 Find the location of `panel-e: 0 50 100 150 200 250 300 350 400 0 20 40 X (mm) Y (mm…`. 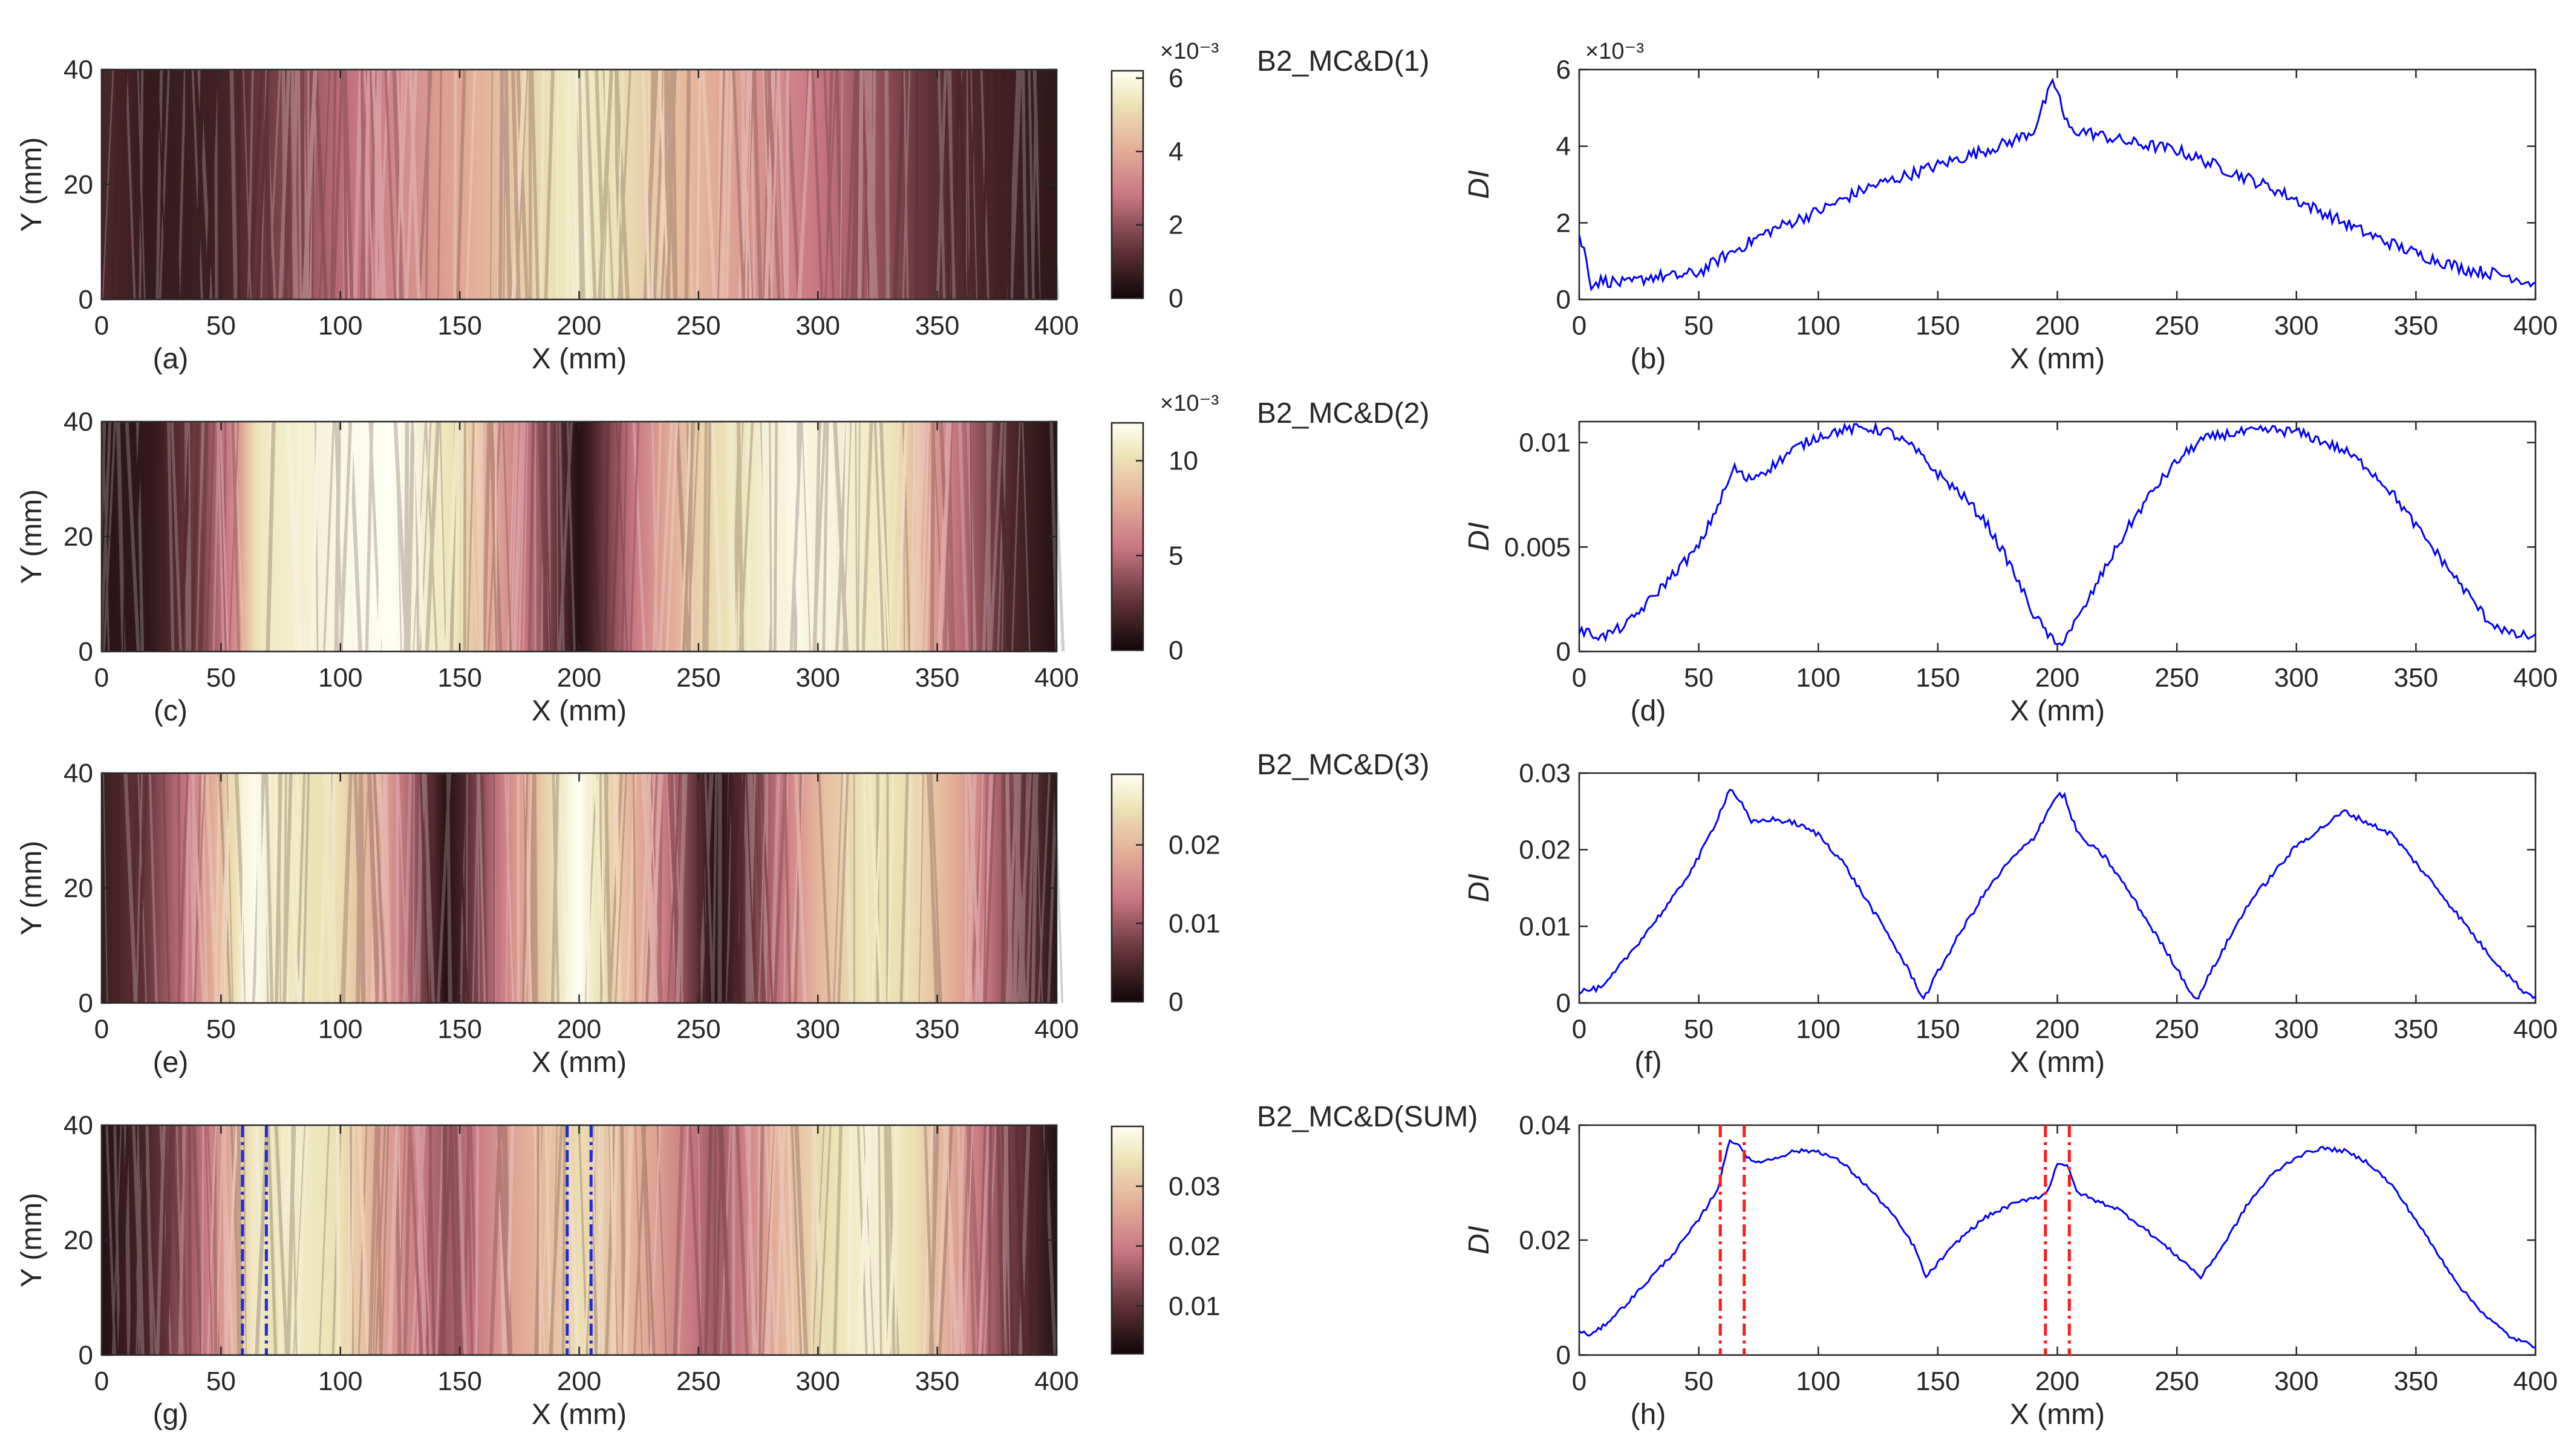

panel-e: 0 50 100 150 200 250 300 350 400 0 20 40 X (mm) Y (mm… is located at coordinates (618, 919).